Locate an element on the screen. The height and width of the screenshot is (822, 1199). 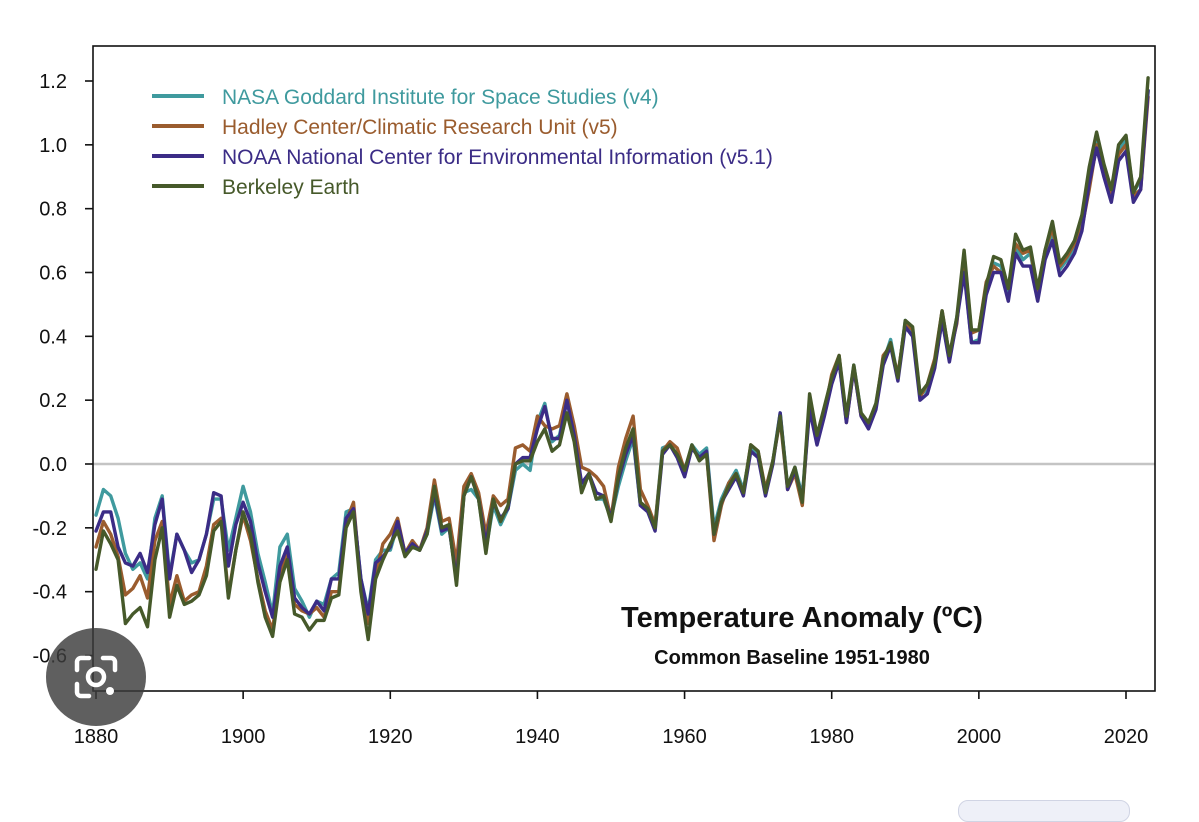
y-tick-label: 0.6 is located at coordinates (53, 274).